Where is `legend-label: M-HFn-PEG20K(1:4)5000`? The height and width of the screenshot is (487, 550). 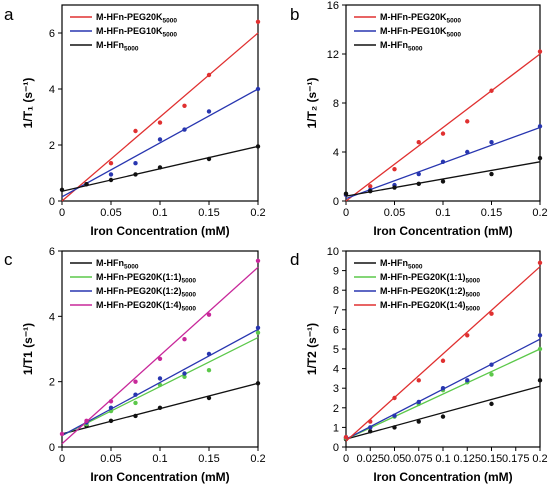
legend-label: M-HFn-PEG20K(1:4)5000 is located at coordinates (430, 306).